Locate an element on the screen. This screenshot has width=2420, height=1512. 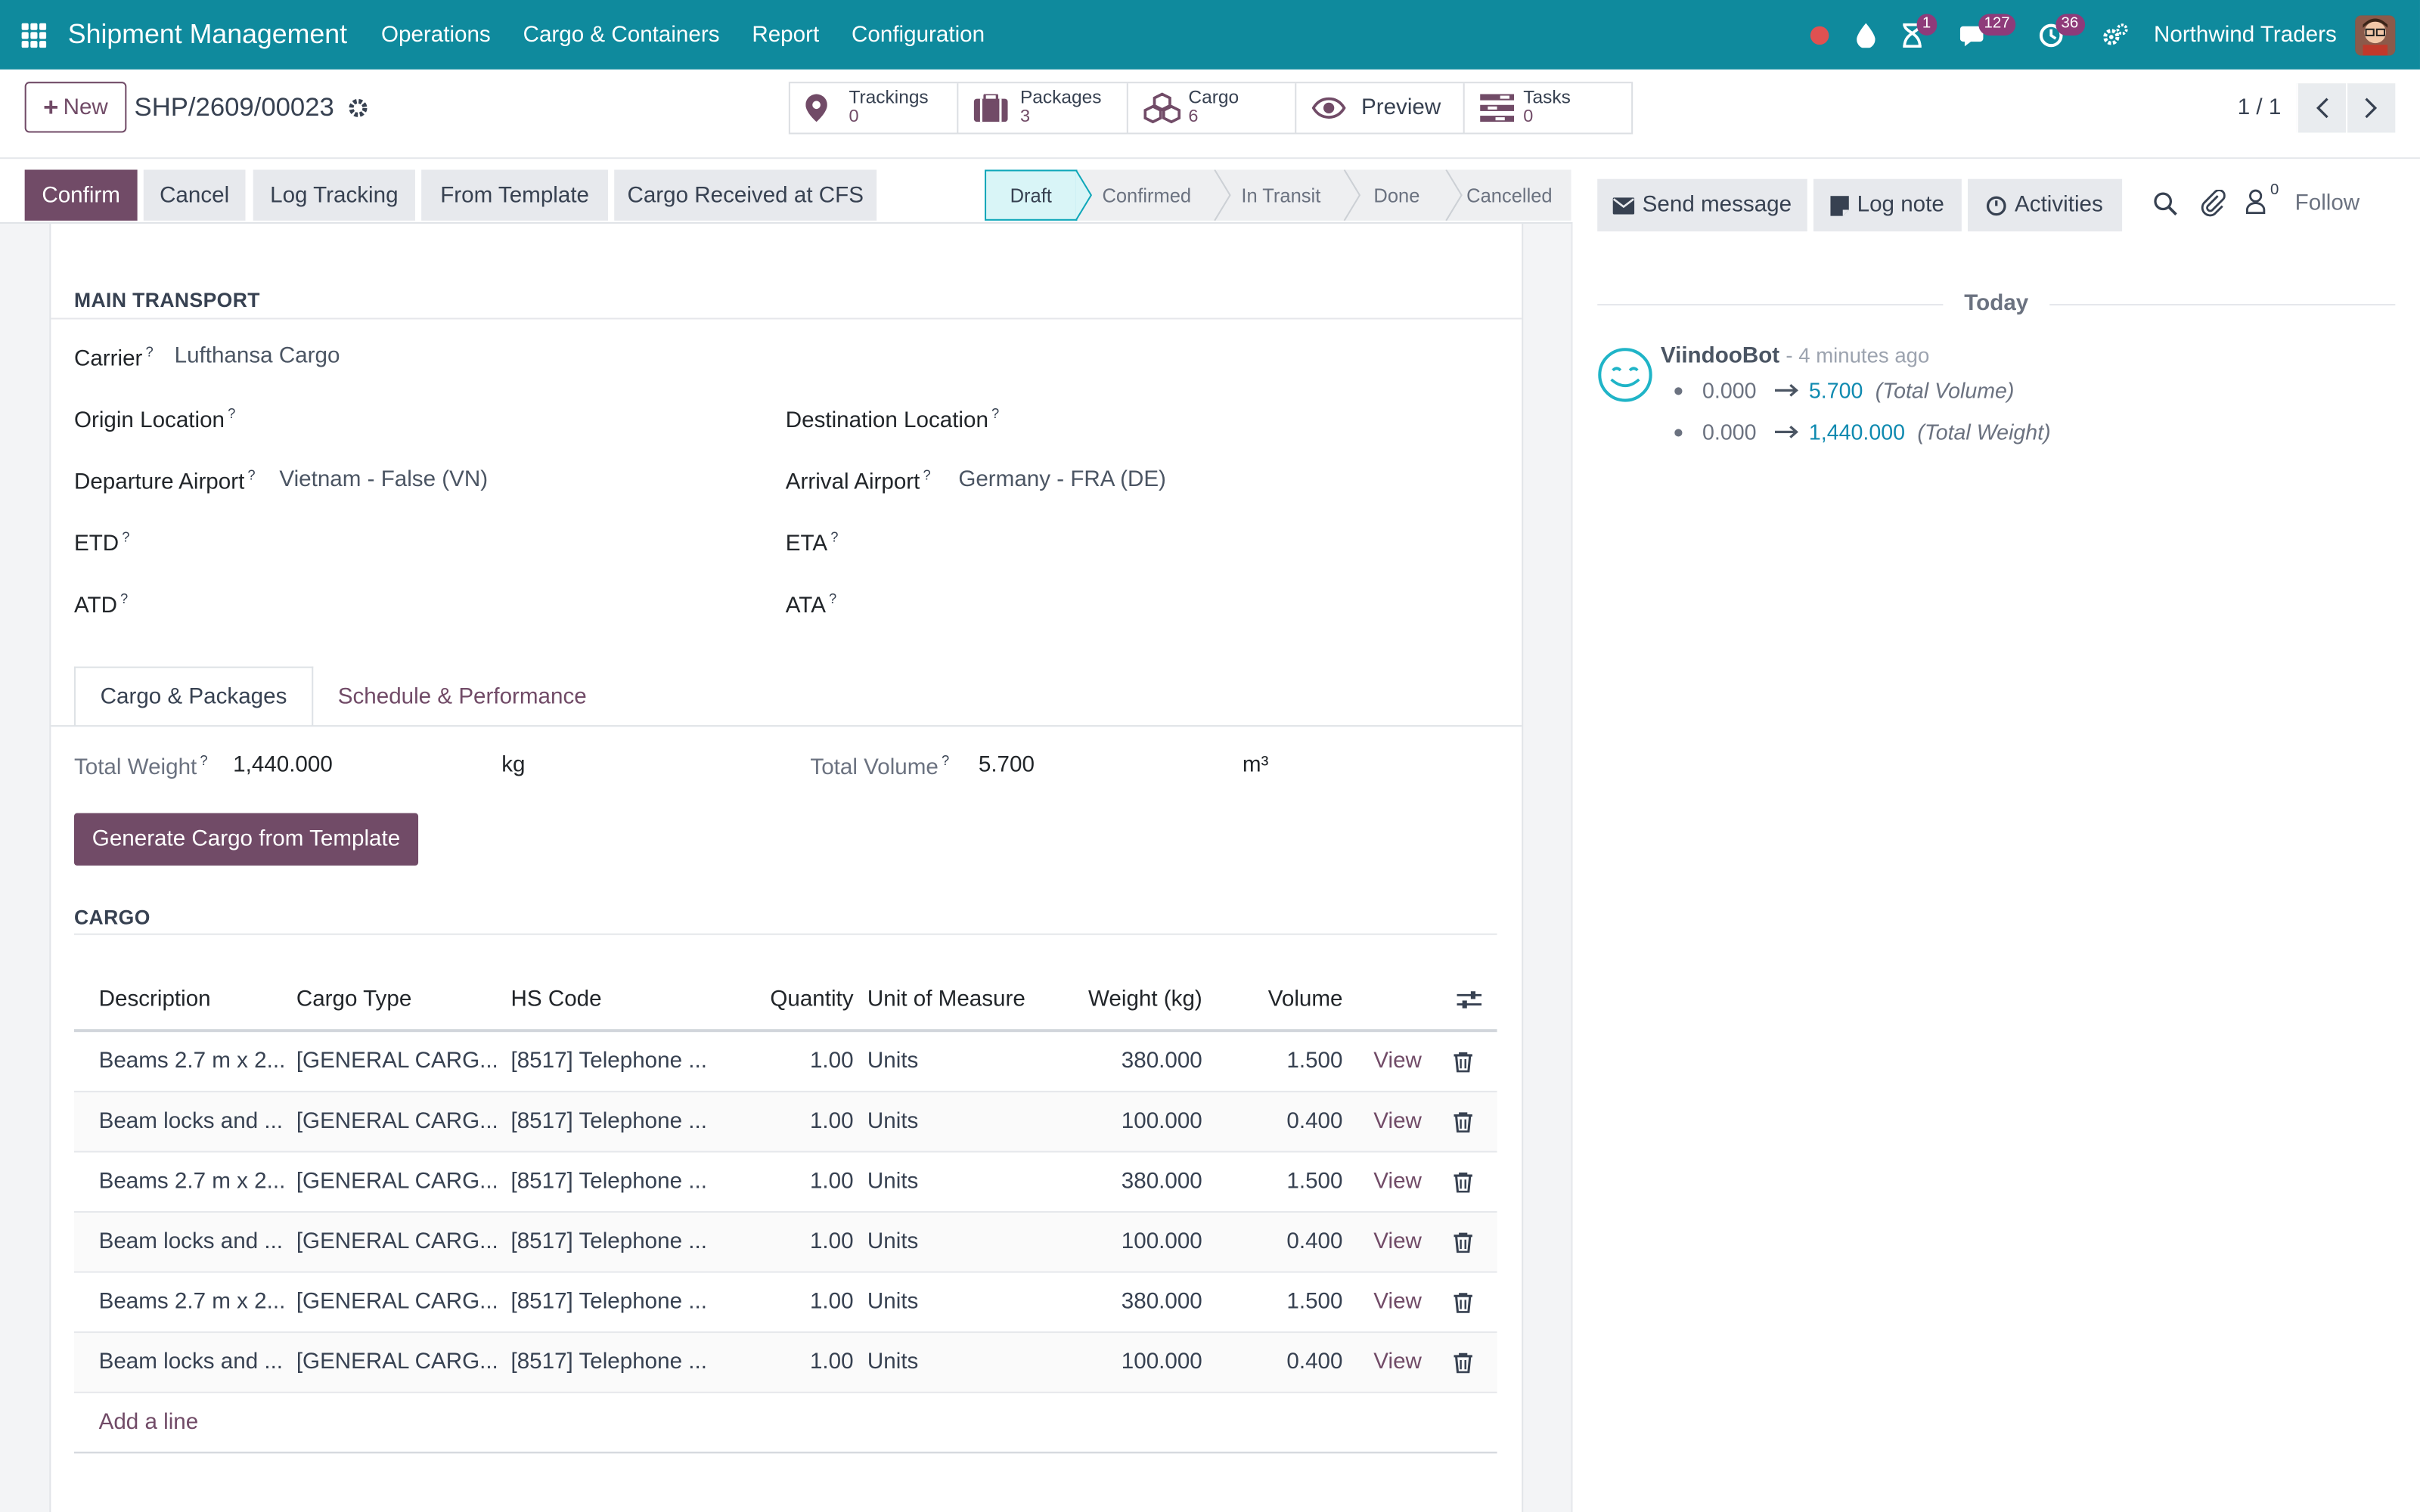
hourglass-icon: 1 is located at coordinates (1913, 35).